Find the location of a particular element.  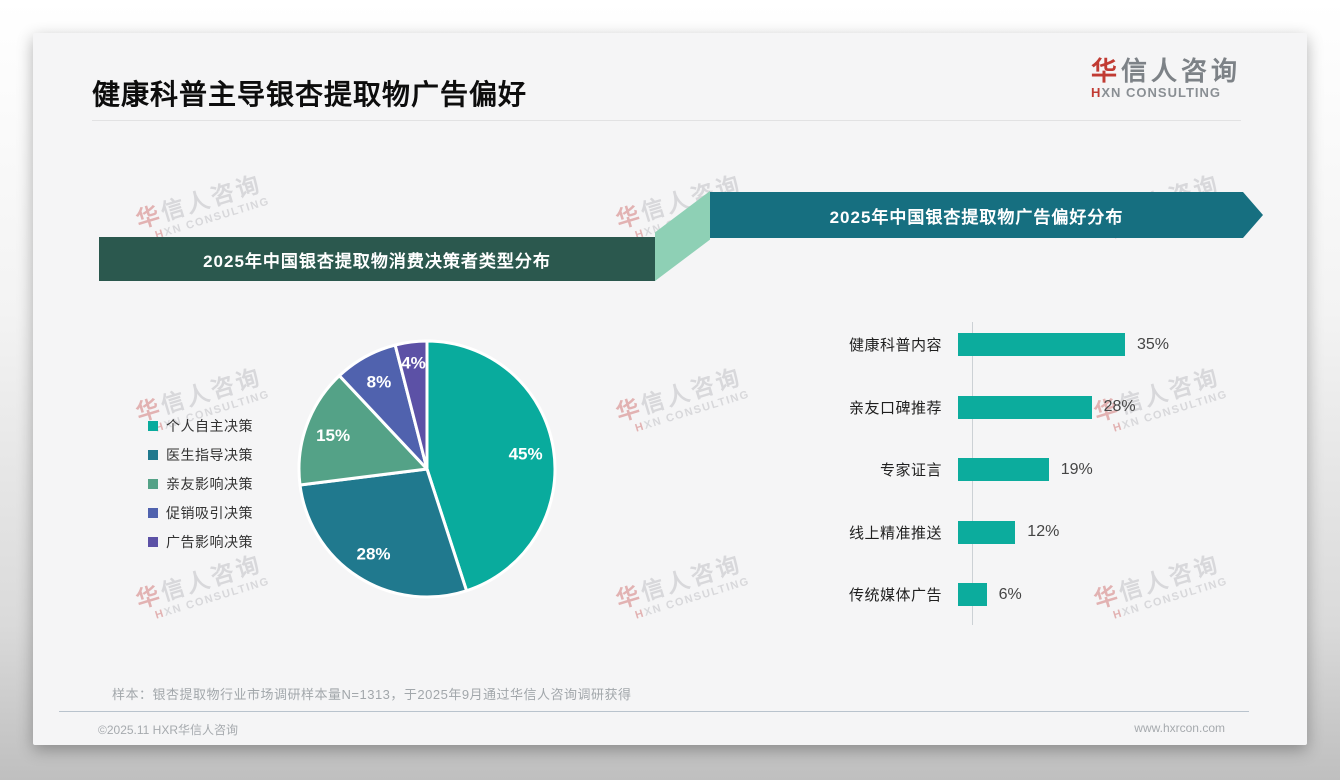

legend-item: 个人自主决策 is located at coordinates (200, 425).